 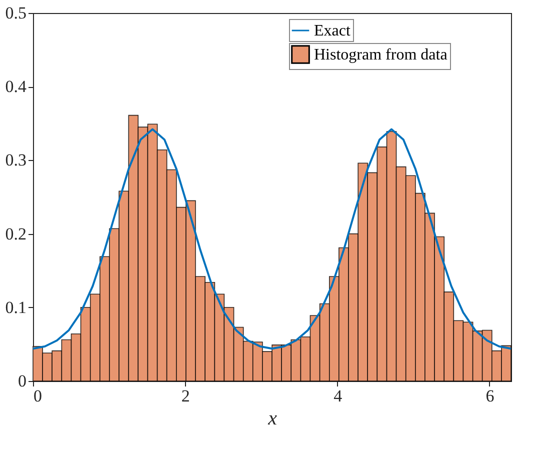 I want to click on y-tick-label: 0.3, so click(x=15, y=160).